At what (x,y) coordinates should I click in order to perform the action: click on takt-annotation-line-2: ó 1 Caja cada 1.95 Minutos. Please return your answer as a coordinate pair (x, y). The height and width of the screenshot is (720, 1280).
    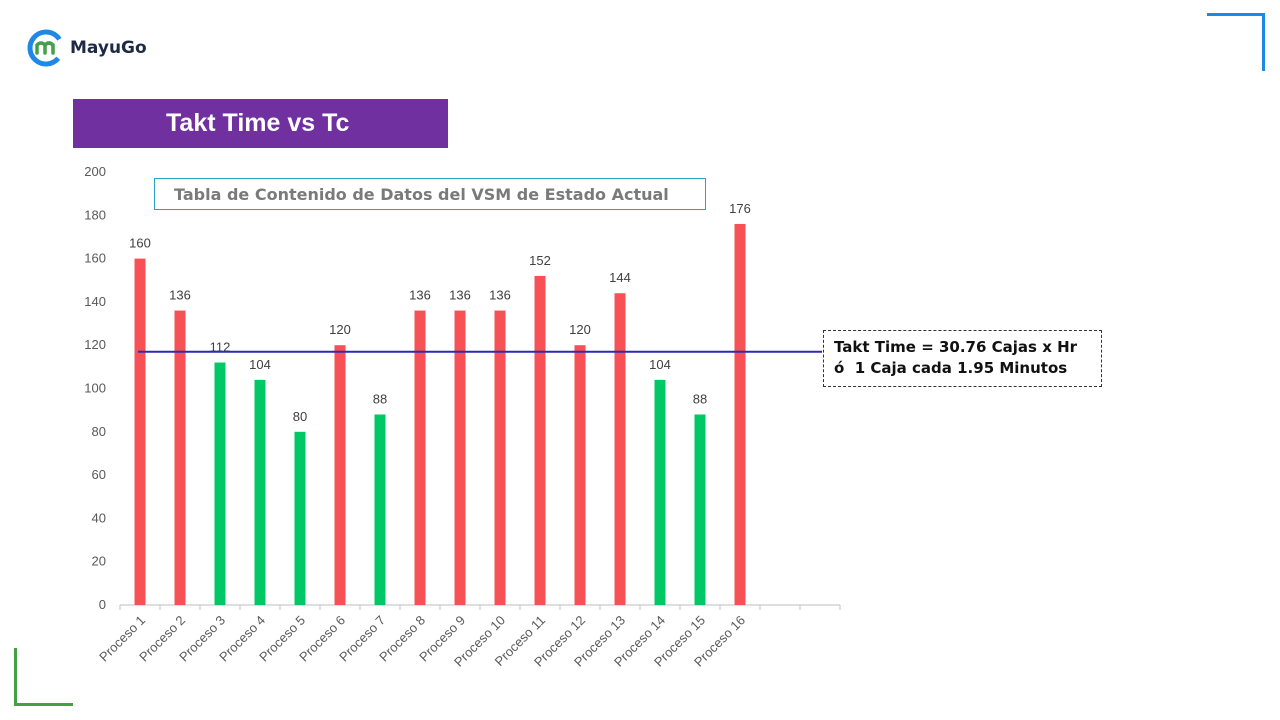
    Looking at the image, I should click on (951, 368).